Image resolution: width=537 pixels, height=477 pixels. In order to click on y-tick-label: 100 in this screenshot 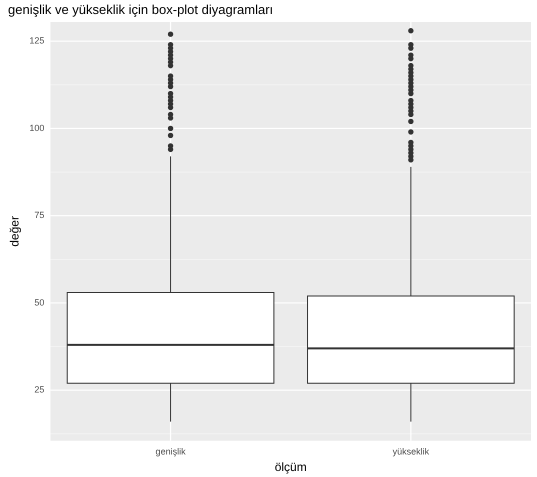, I will do `click(36, 127)`.